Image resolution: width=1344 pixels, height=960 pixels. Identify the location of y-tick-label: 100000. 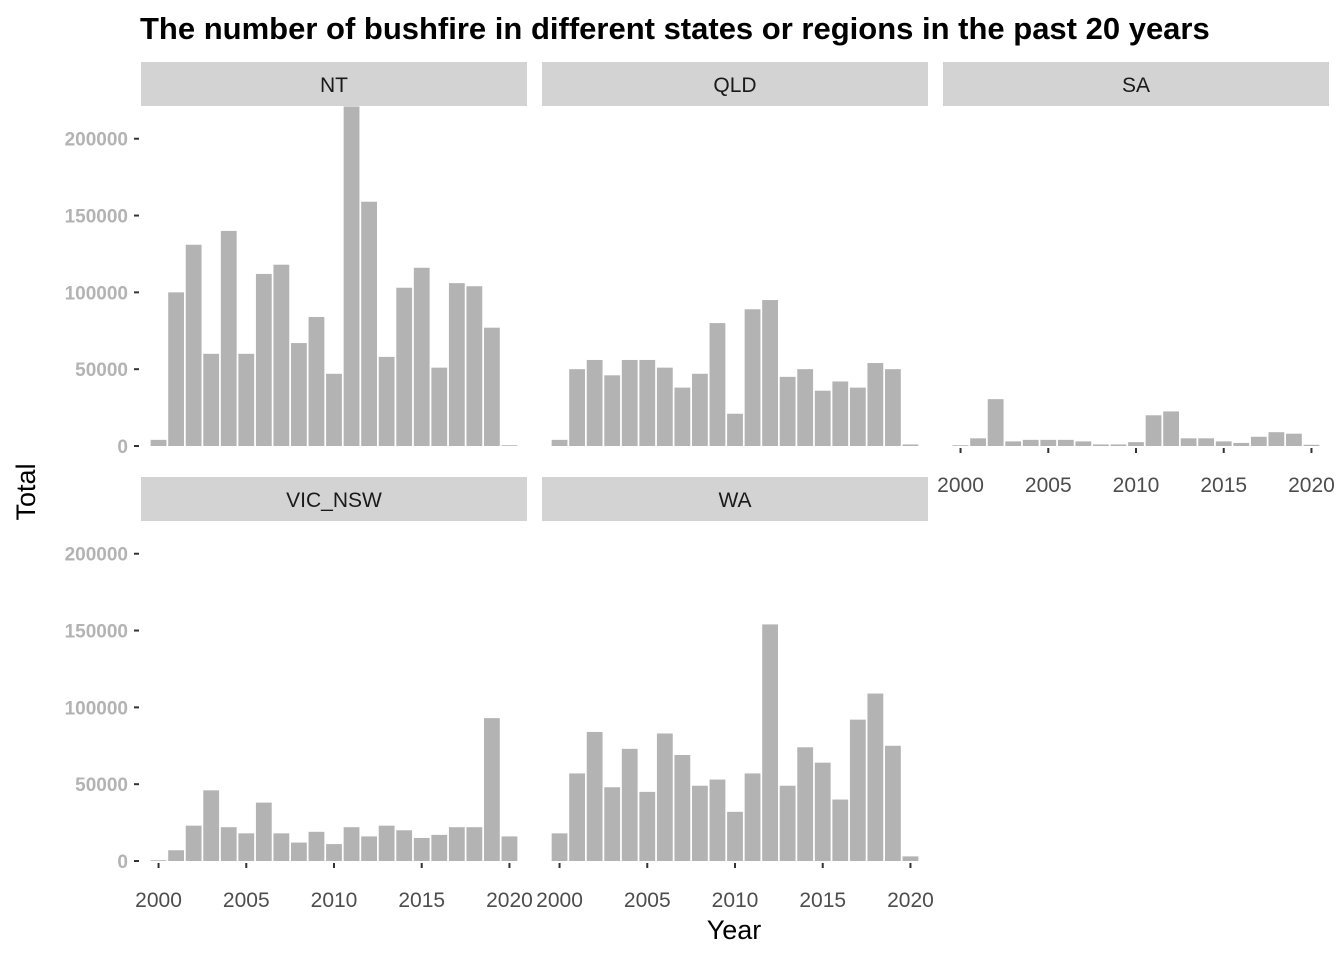
(96, 293).